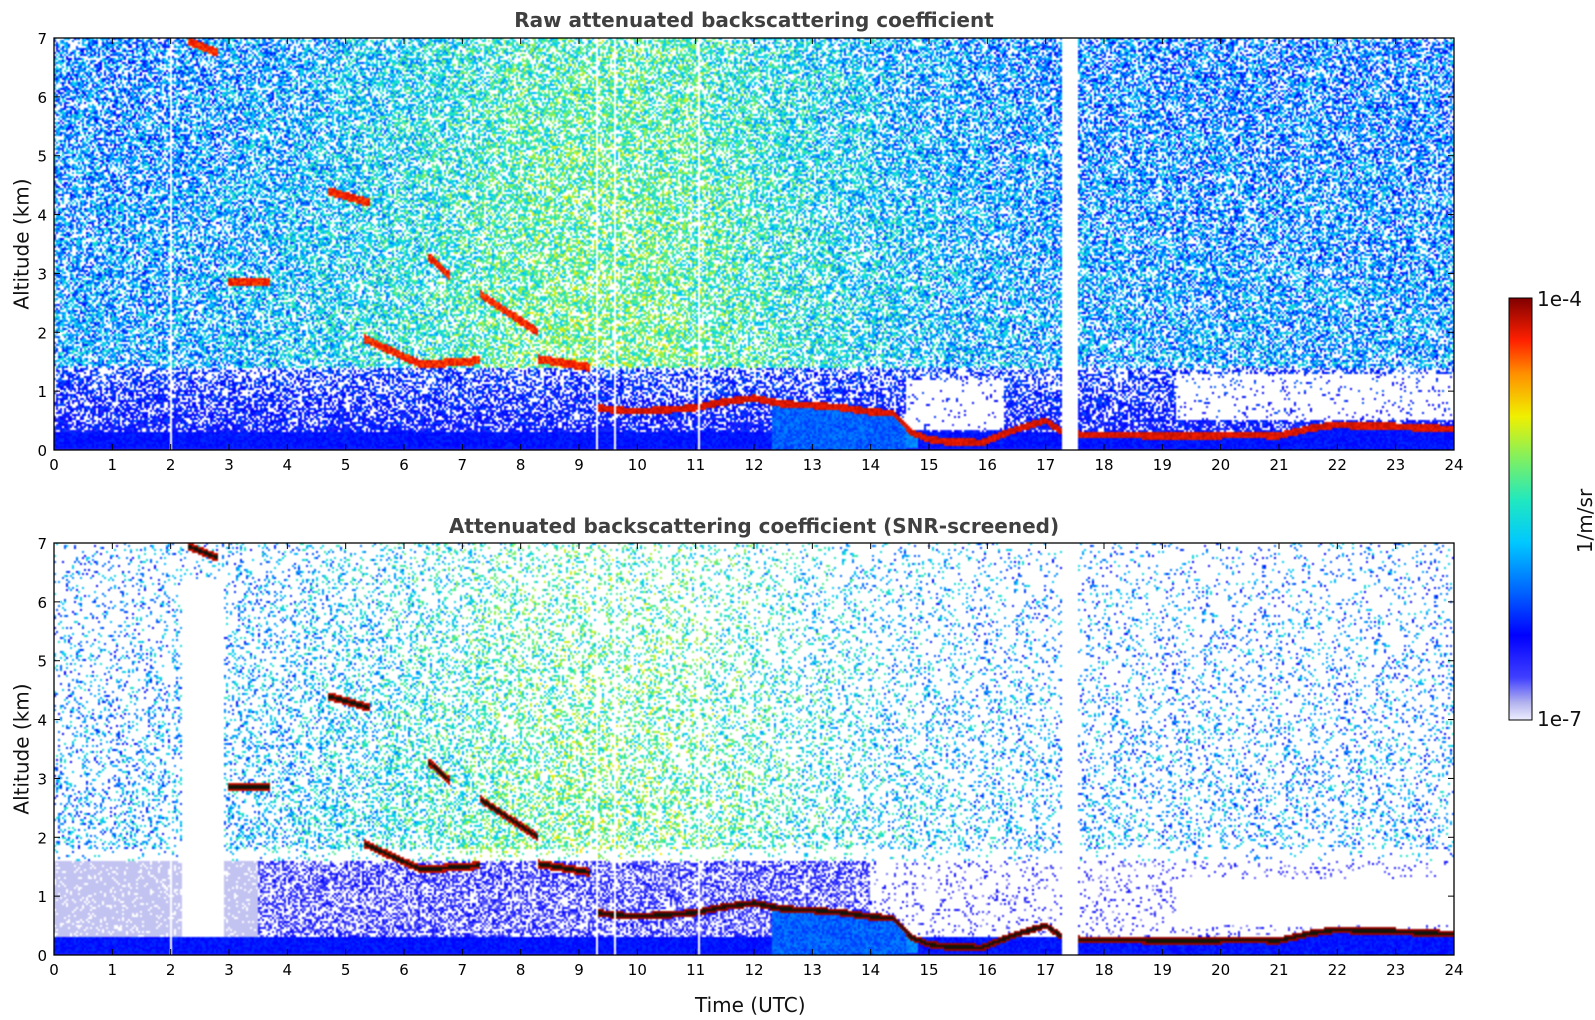  I want to click on raw-x-tick-label: 15, so click(928, 465).